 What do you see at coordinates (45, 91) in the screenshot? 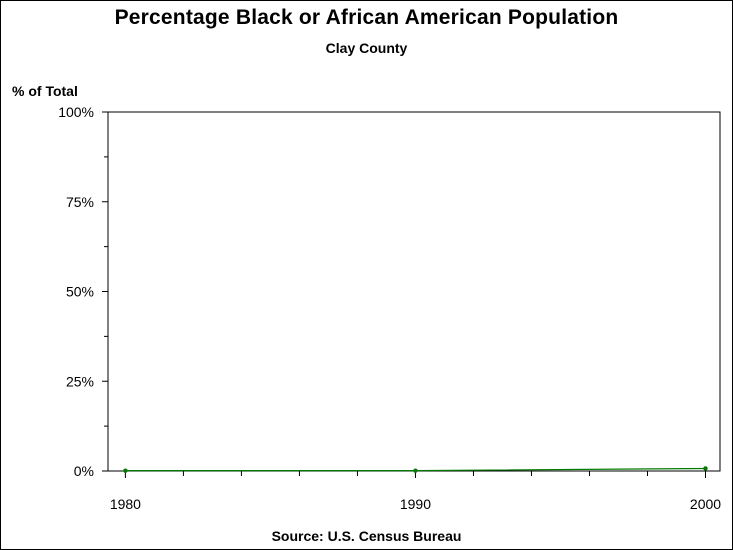
I see `y-axis-label: % of Total` at bounding box center [45, 91].